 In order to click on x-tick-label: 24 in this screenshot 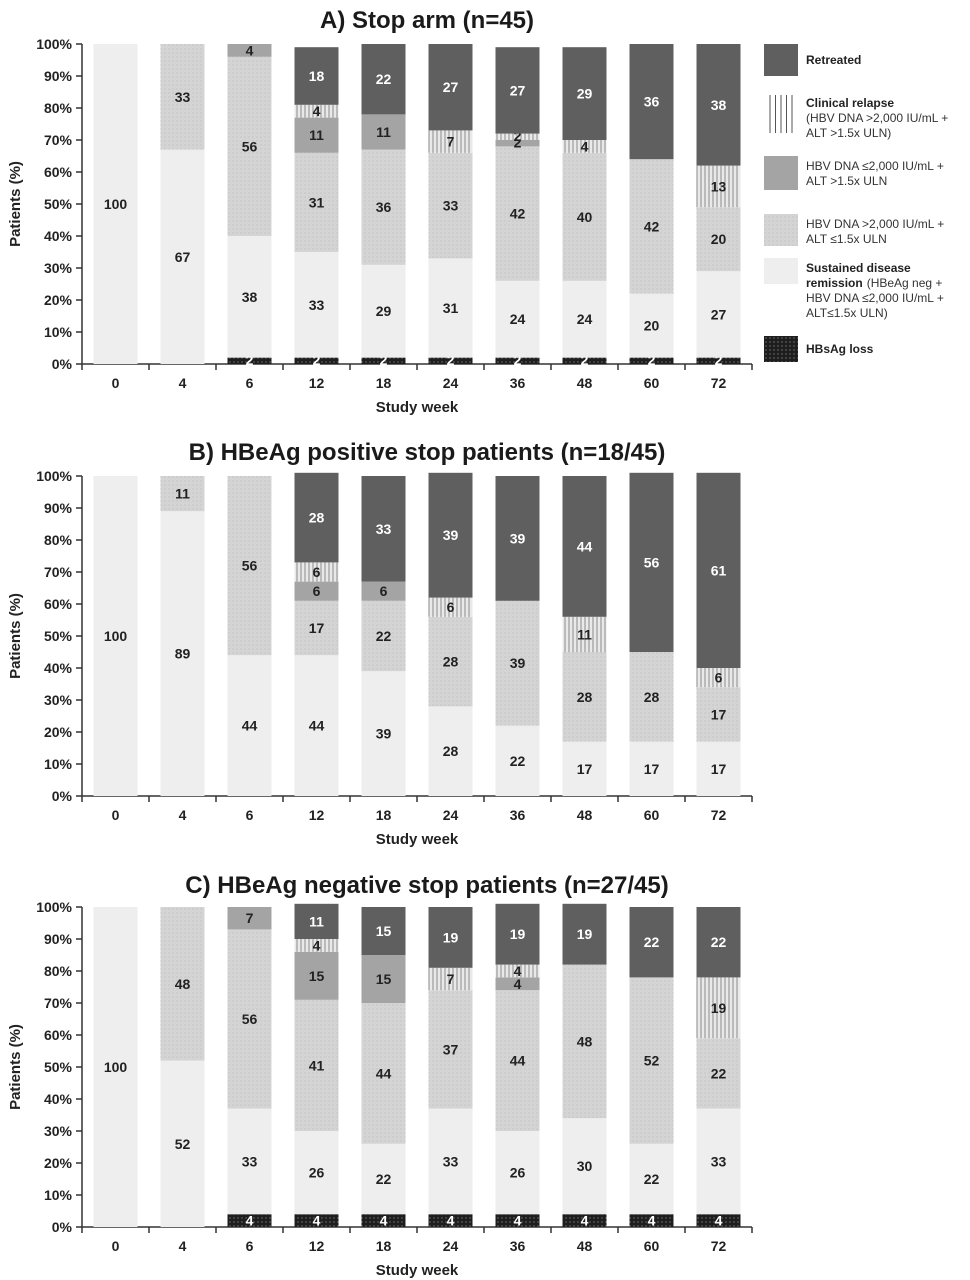, I will do `click(451, 383)`.